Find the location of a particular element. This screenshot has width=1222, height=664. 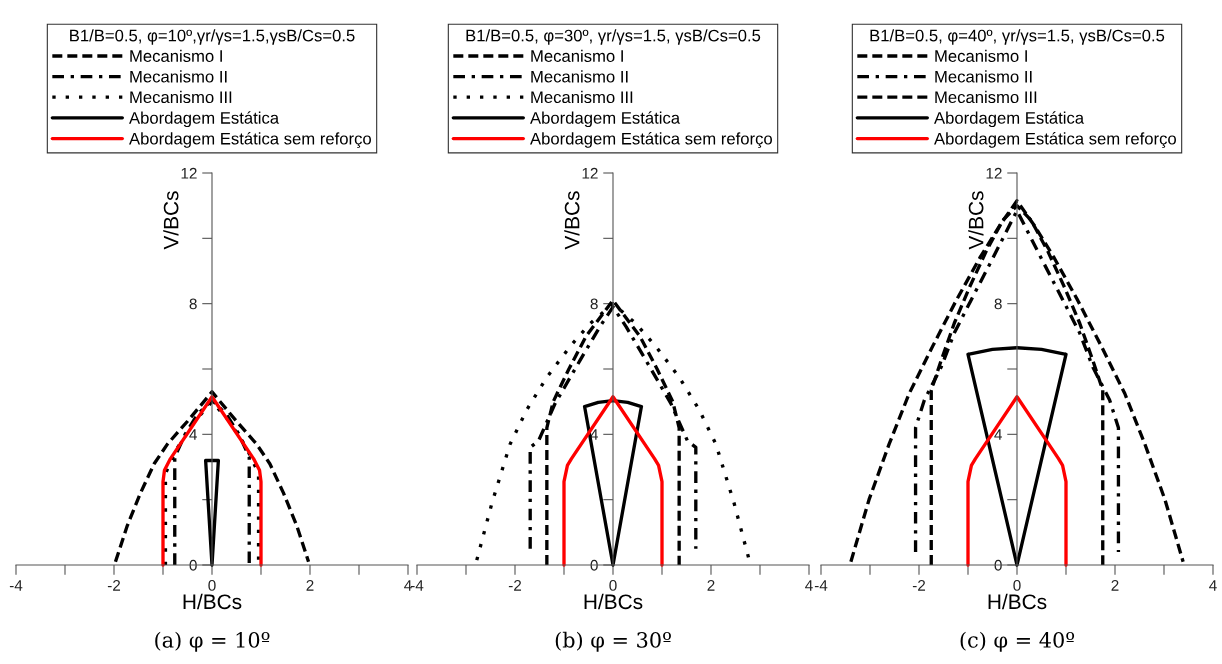

legend-title: B1/B=0.5, φ=40º, γr/γs=1.5, γsB/Cs=0.5 is located at coordinates (1017, 37).